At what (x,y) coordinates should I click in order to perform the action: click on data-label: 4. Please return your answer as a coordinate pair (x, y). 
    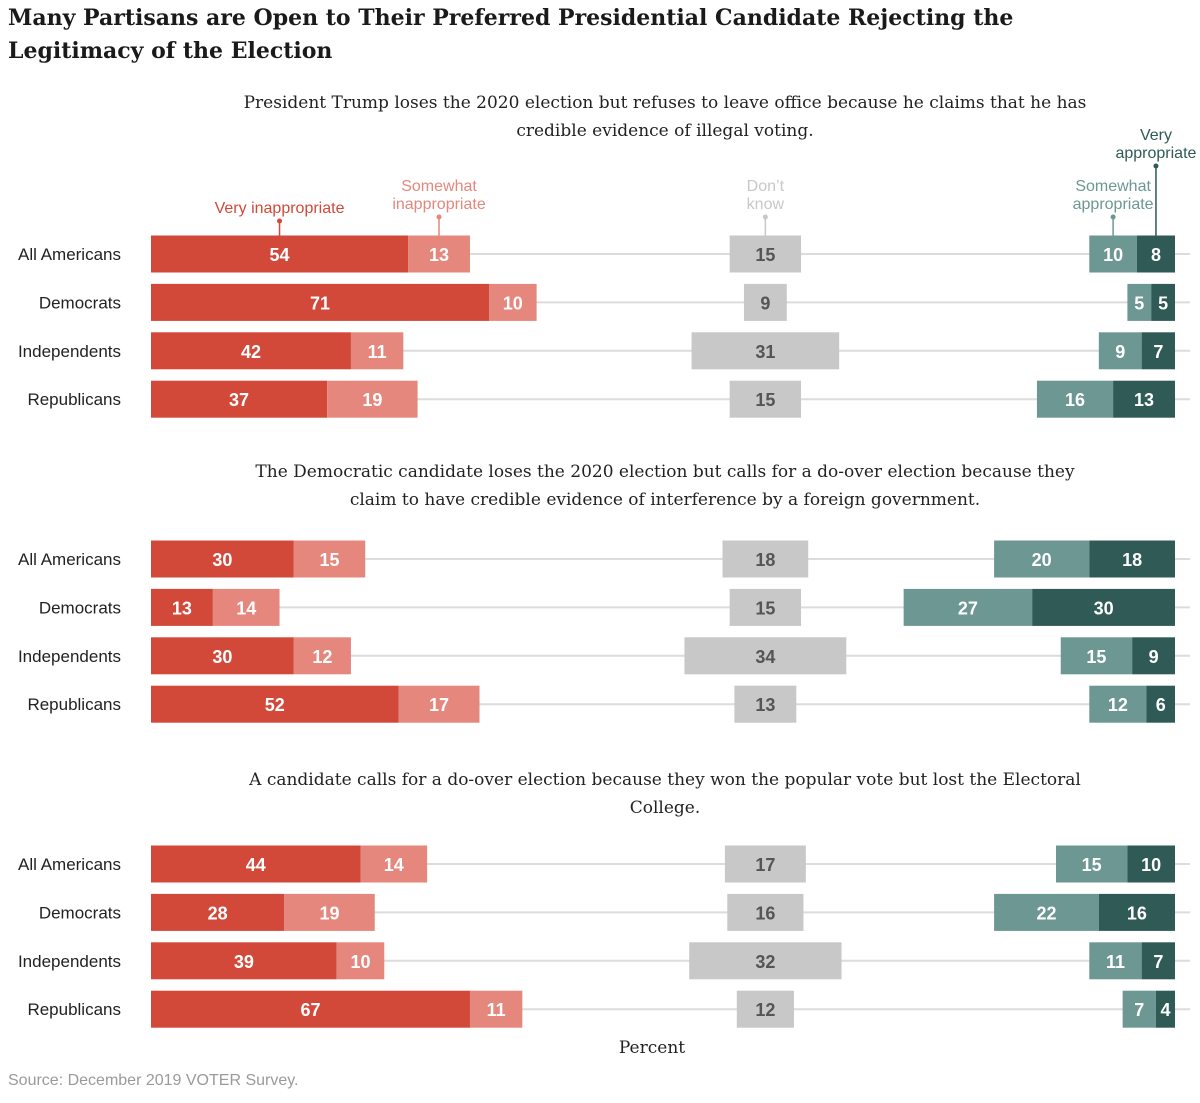
    Looking at the image, I should click on (1165, 1010).